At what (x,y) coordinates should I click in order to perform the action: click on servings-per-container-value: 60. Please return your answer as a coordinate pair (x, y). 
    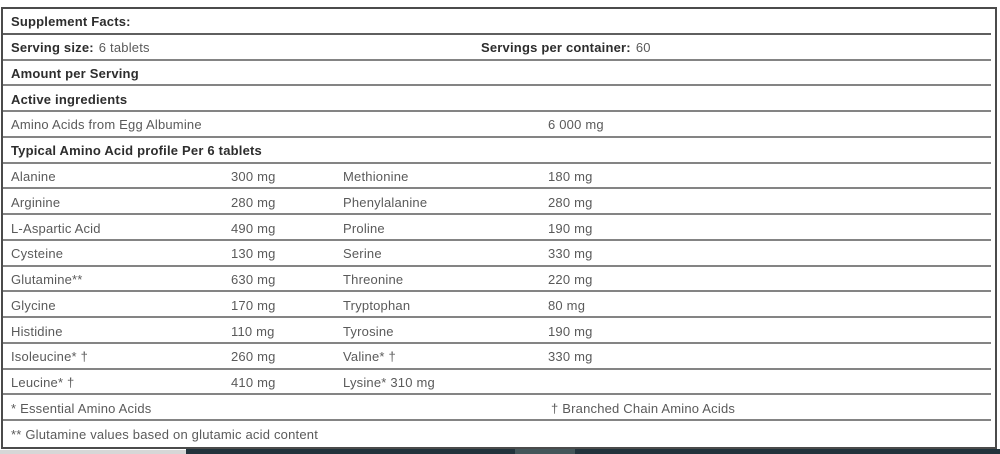
    Looking at the image, I should click on (643, 48).